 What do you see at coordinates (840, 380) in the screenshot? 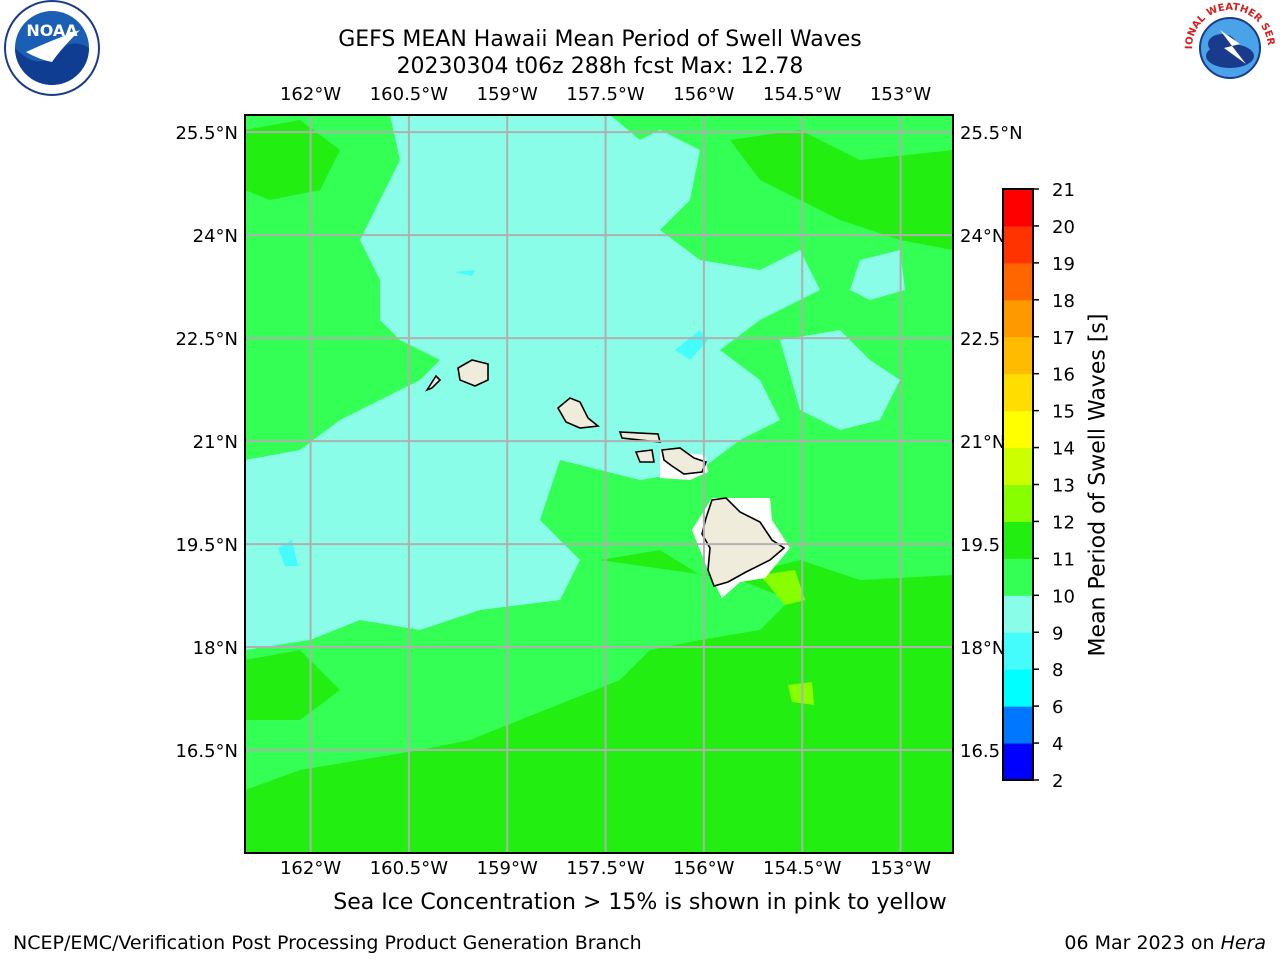
I see `swell-contour-10c` at bounding box center [840, 380].